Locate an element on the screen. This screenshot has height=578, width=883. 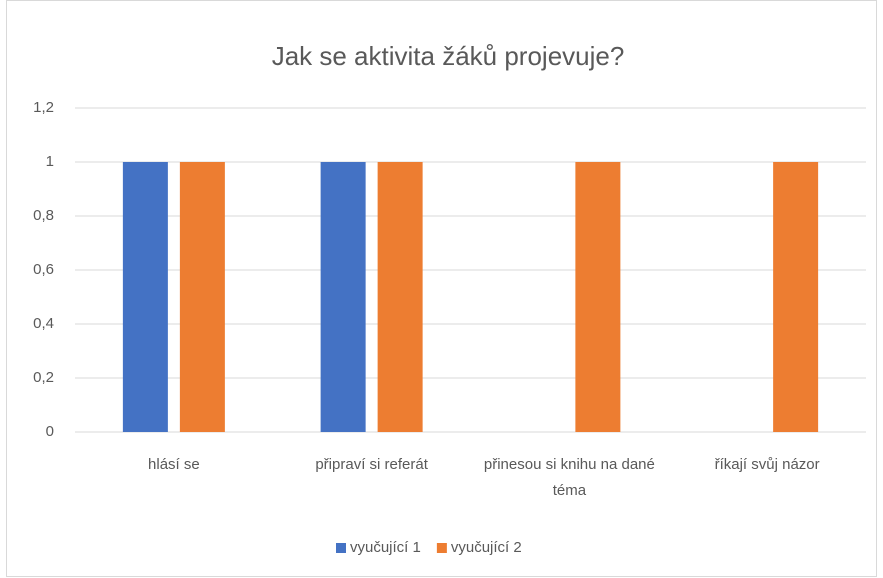
x-tick-label: připraví si referát is located at coordinates (371, 464).